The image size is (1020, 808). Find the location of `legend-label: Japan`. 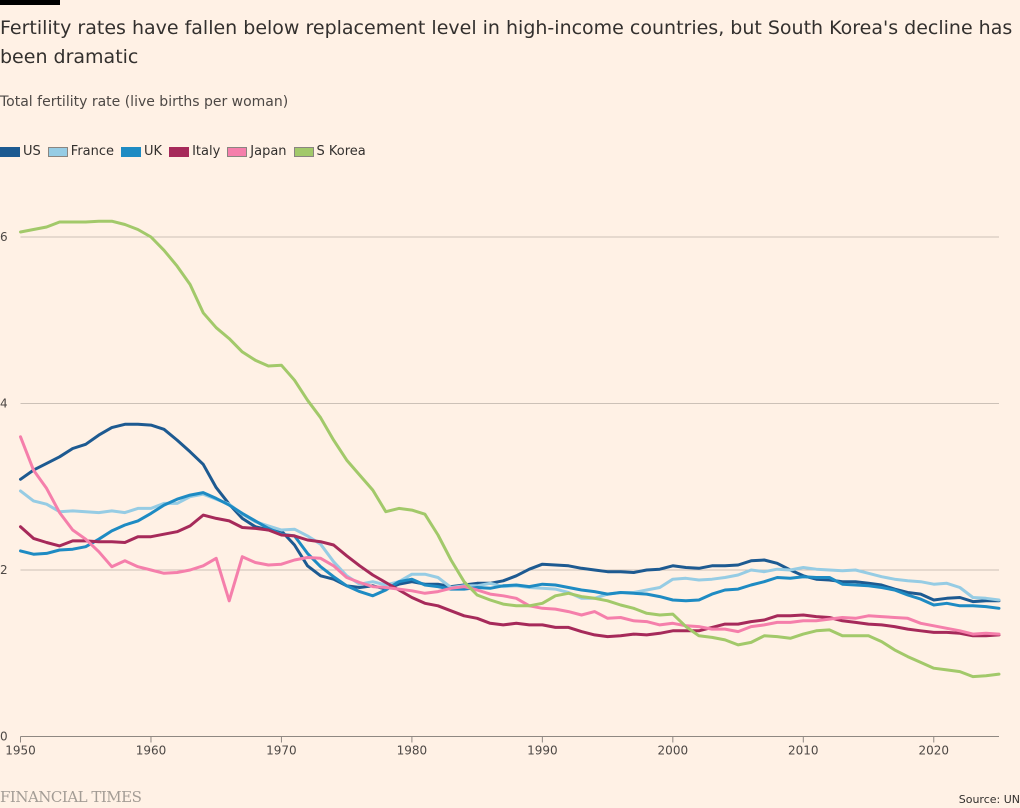

legend-label: Japan is located at coordinates (268, 151).